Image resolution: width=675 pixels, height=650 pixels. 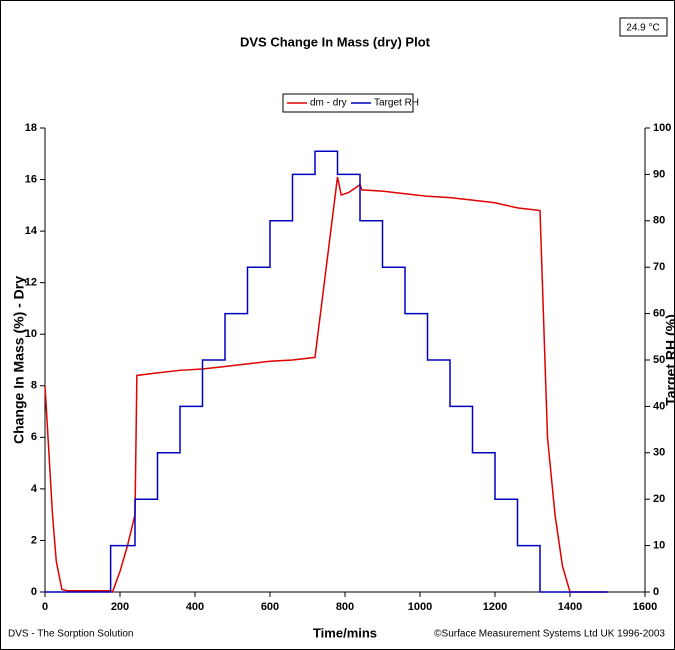 What do you see at coordinates (659, 360) in the screenshot?
I see `y2-tick-label: 50` at bounding box center [659, 360].